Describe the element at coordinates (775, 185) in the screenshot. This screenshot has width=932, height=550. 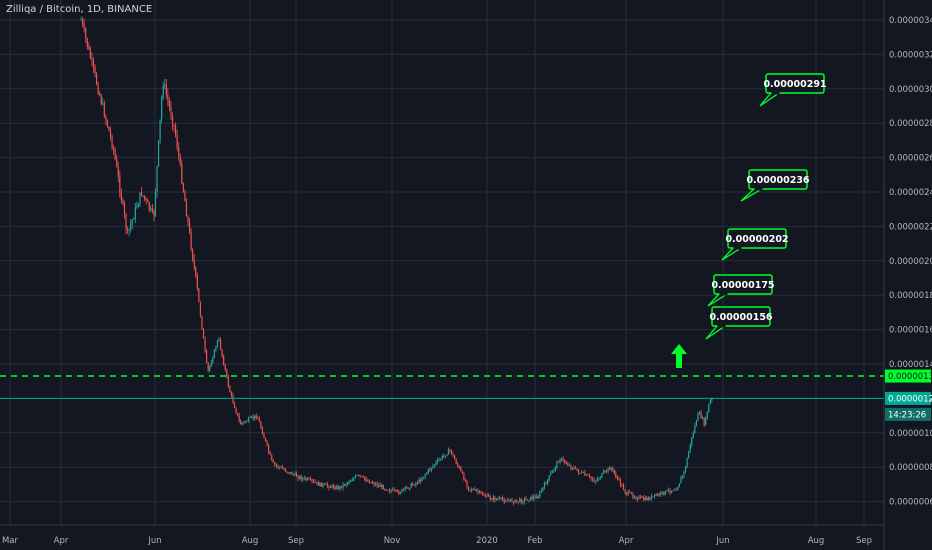
I see `target-callout: 0.00000236` at that location.